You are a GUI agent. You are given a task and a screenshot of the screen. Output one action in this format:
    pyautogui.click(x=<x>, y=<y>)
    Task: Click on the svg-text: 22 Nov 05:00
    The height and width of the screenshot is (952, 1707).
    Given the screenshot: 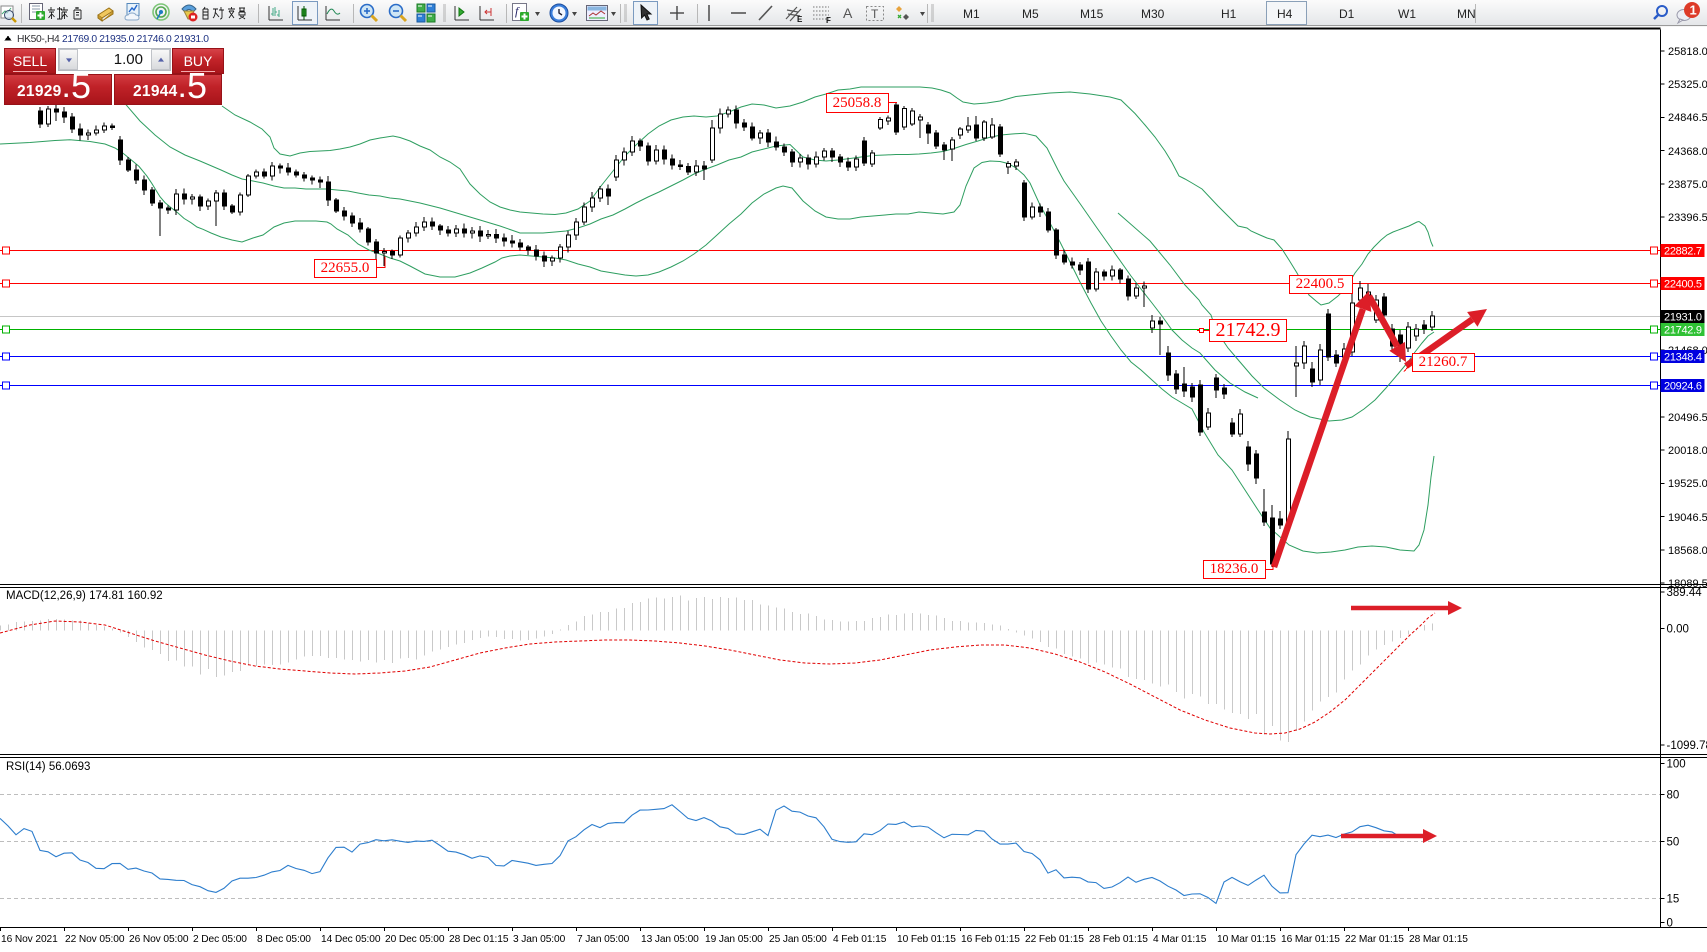 What is the action you would take?
    pyautogui.click(x=95, y=939)
    